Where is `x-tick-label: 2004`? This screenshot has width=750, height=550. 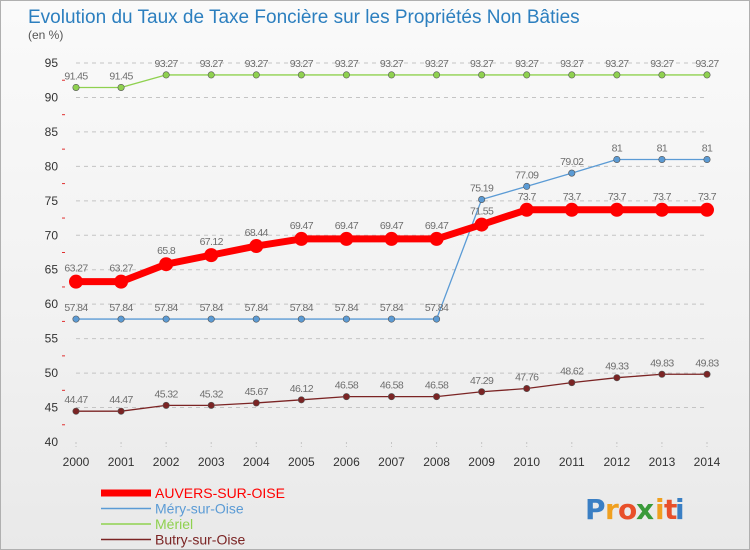
x-tick-label: 2004 is located at coordinates (256, 462).